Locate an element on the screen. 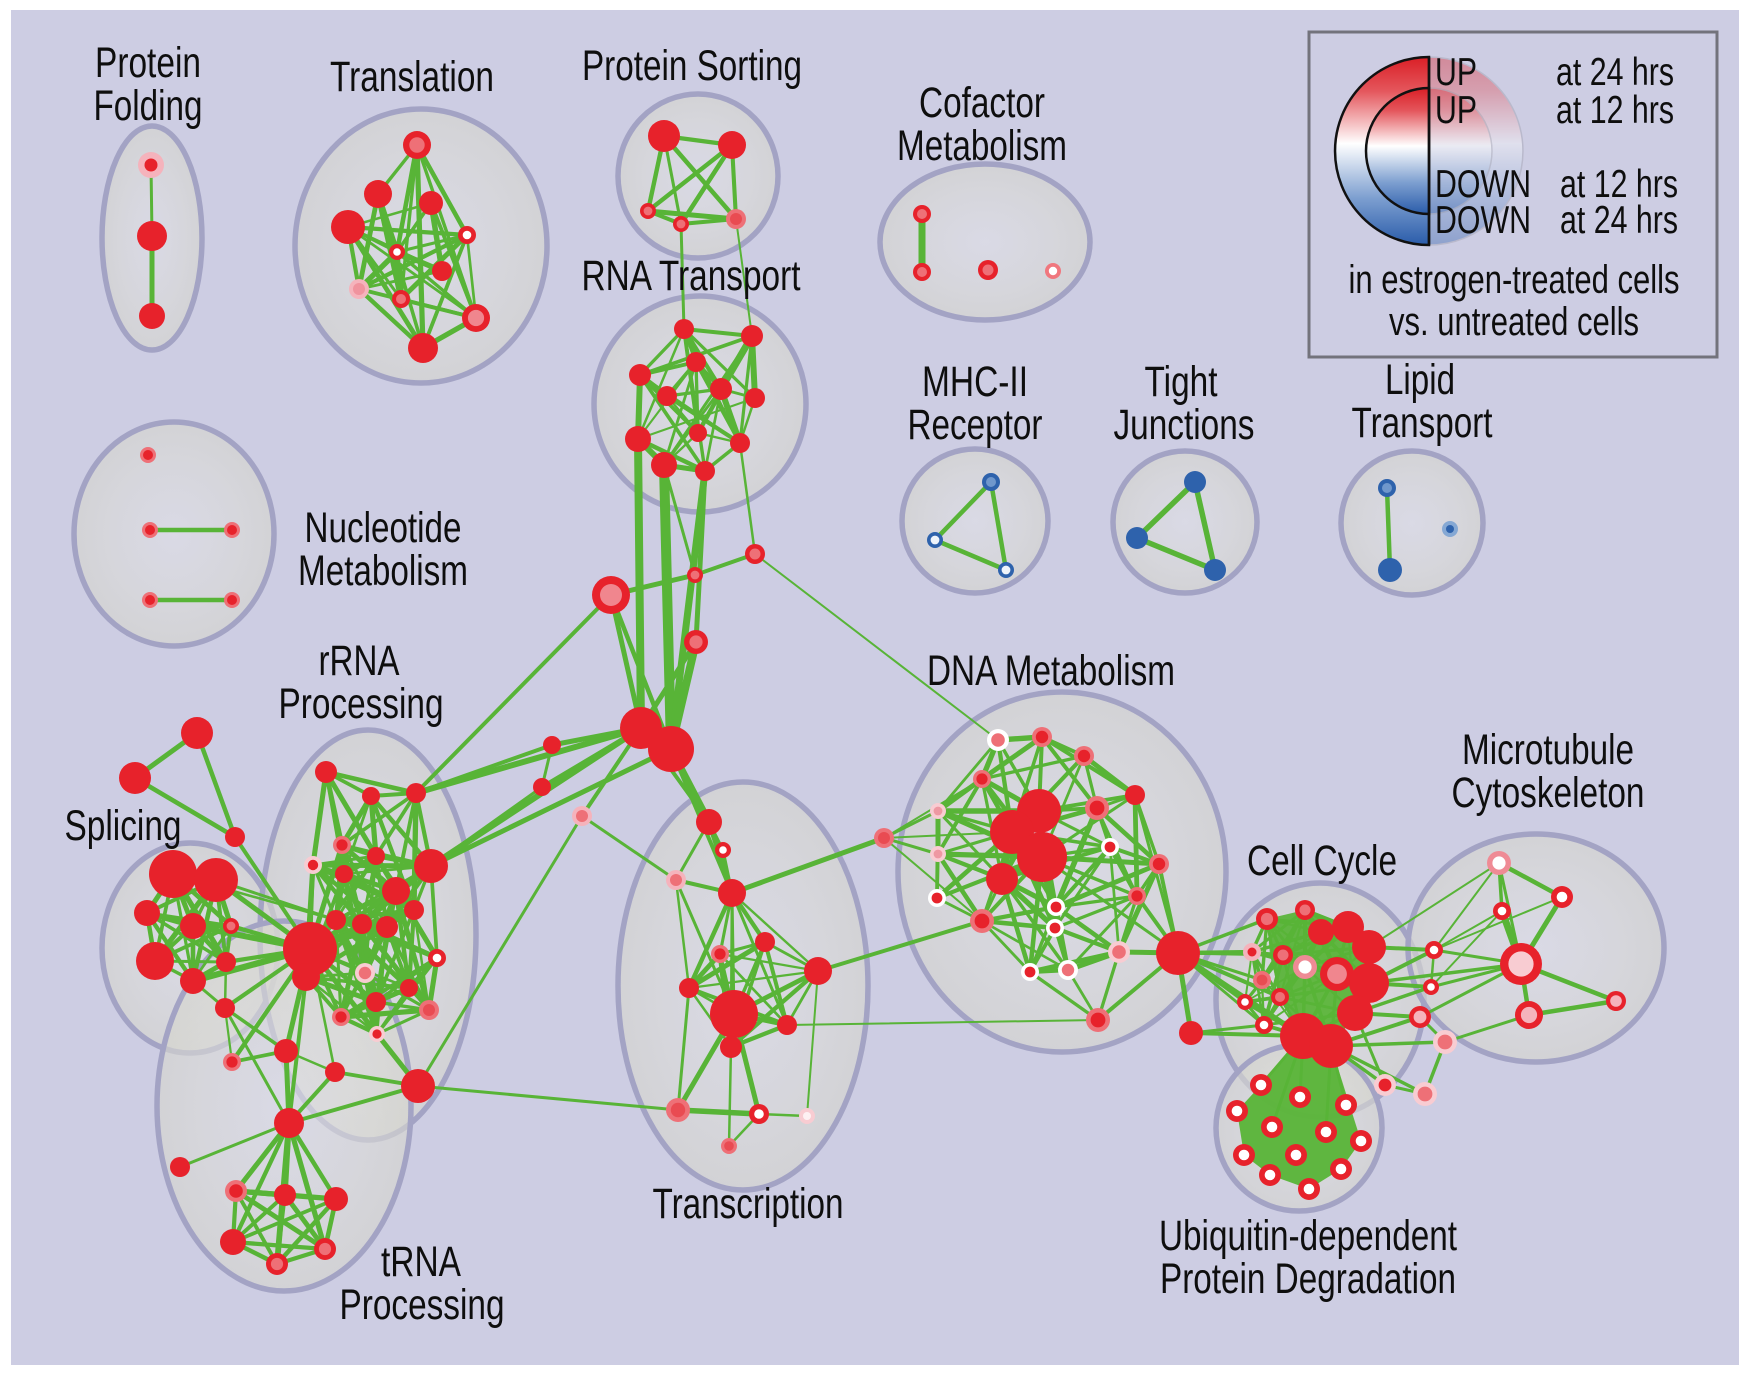 The image size is (1750, 1381). svg-text: Receptor is located at coordinates (975, 425).